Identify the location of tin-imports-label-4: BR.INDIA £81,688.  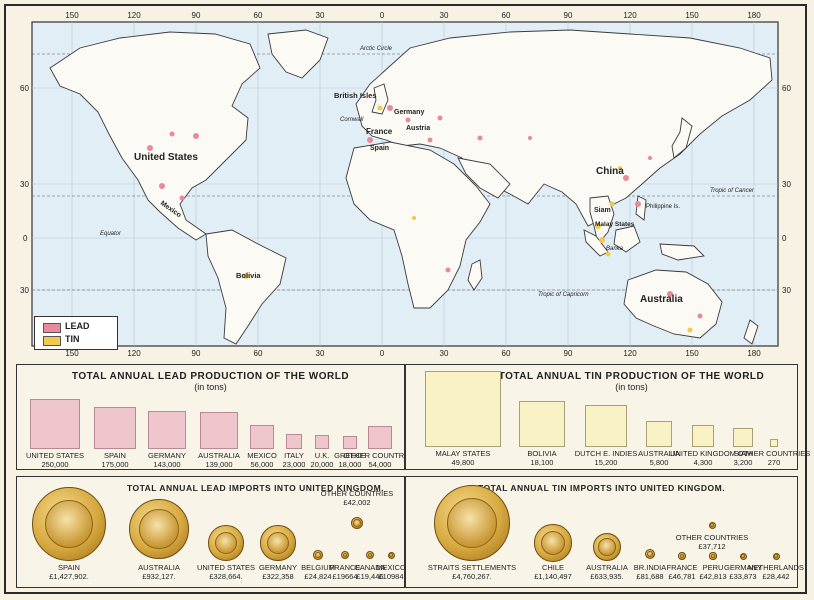
(650, 572).